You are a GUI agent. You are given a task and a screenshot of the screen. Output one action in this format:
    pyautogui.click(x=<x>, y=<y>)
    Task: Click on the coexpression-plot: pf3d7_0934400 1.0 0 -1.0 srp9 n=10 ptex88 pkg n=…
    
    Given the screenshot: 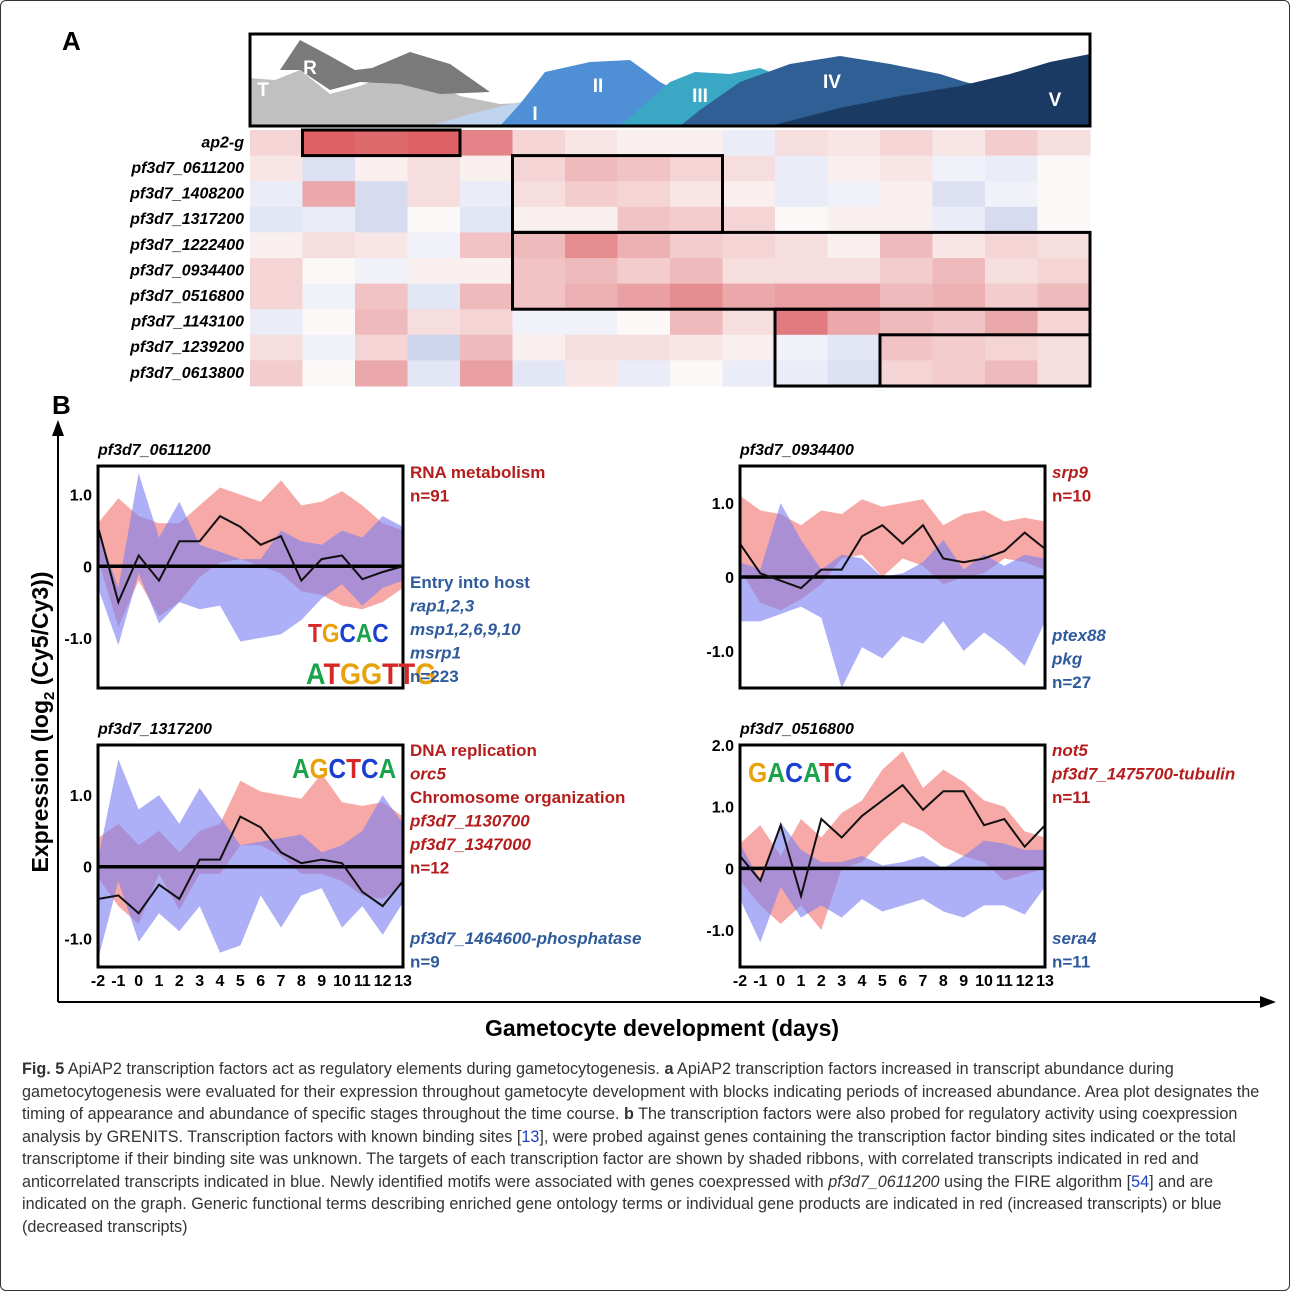 What is the action you would take?
    pyautogui.click(x=906, y=567)
    